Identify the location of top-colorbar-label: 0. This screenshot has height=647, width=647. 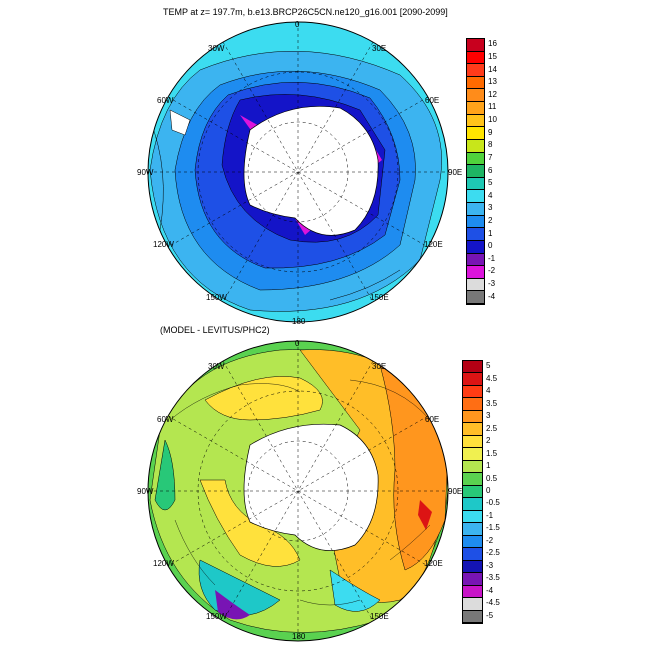
(490, 246).